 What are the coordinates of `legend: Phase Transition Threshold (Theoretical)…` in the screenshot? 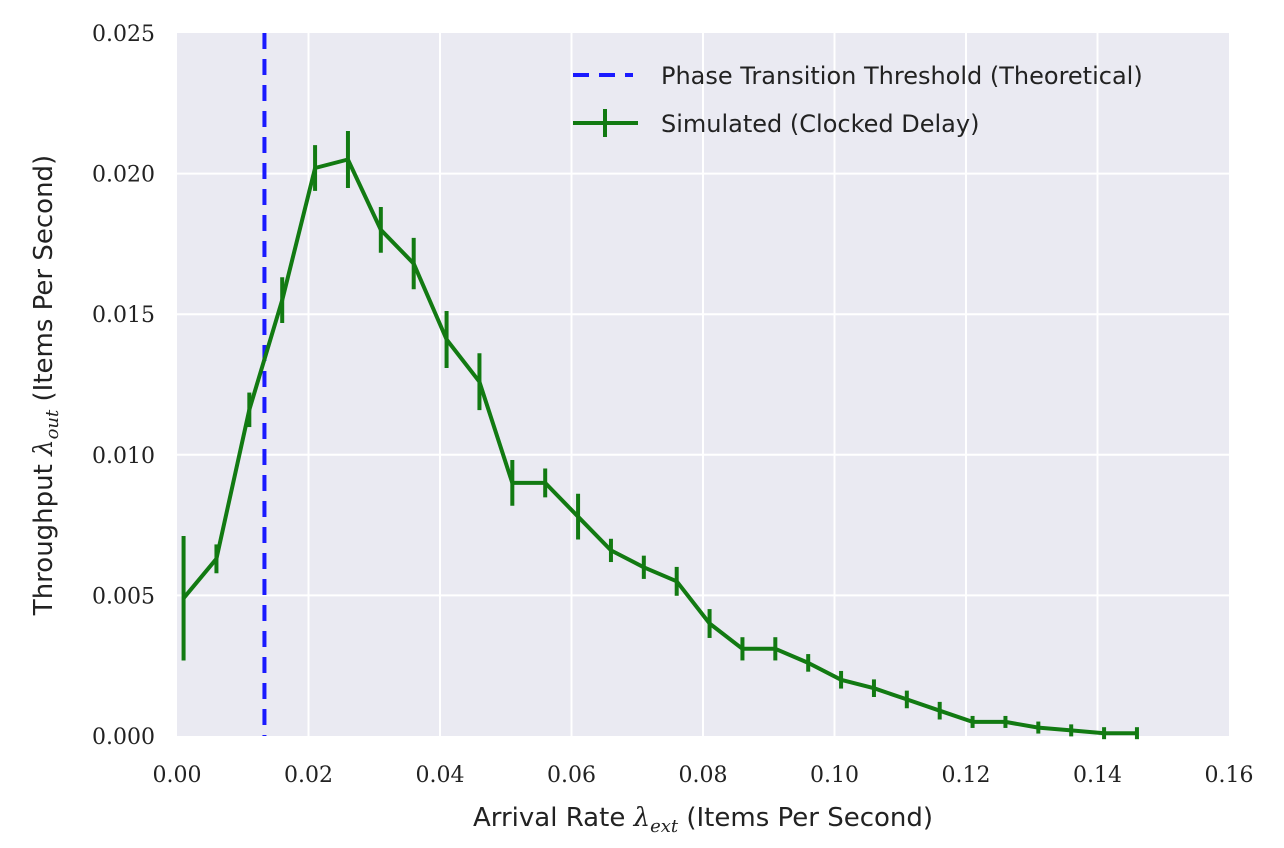 It's located at (858, 100).